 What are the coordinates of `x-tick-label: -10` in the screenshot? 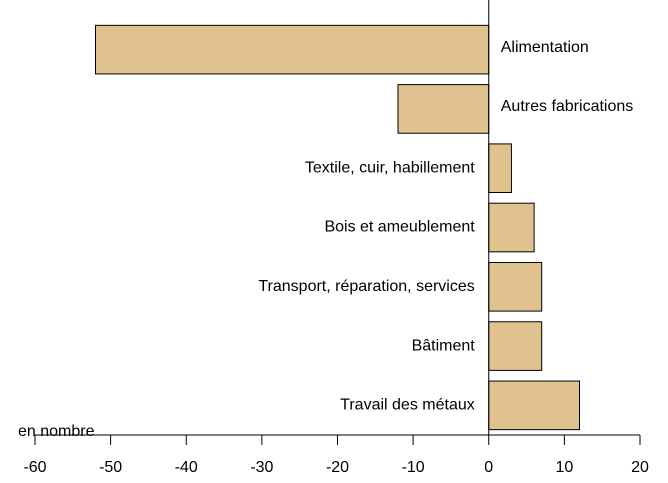 It's located at (413, 467).